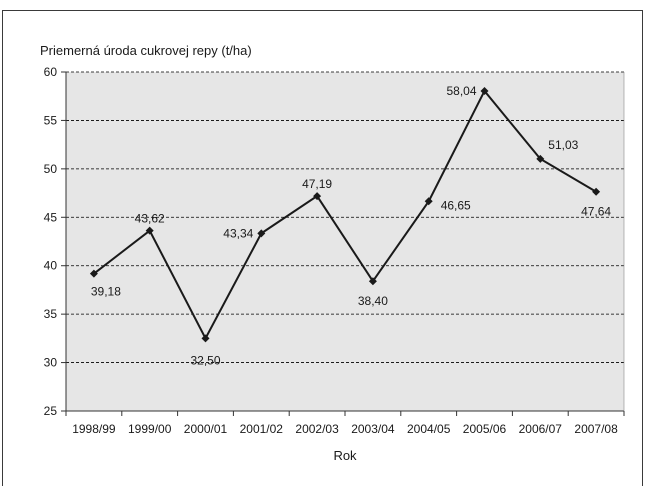 The image size is (647, 488). Describe the element at coordinates (51, 120) in the screenshot. I see `y-tick-label: 55` at that location.